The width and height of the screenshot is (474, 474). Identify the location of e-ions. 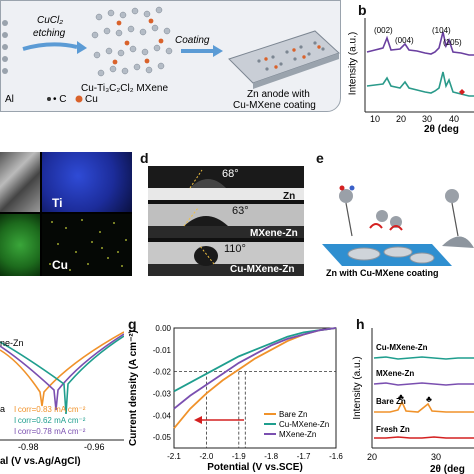
(371, 211).